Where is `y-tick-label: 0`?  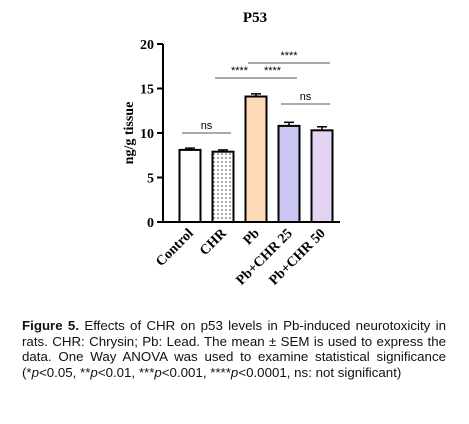 y-tick-label: 0 is located at coordinates (150, 223).